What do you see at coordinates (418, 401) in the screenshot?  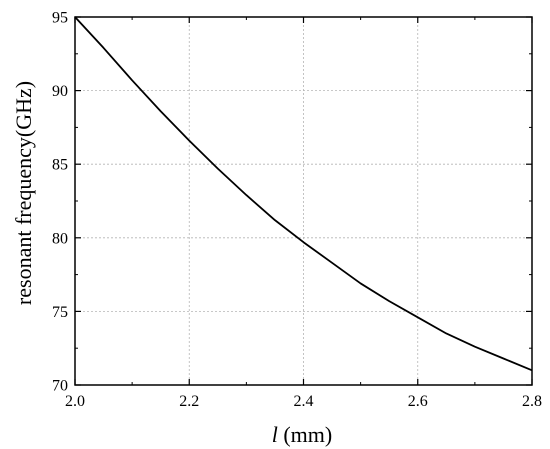 I see `x-tick-label: 2.6` at bounding box center [418, 401].